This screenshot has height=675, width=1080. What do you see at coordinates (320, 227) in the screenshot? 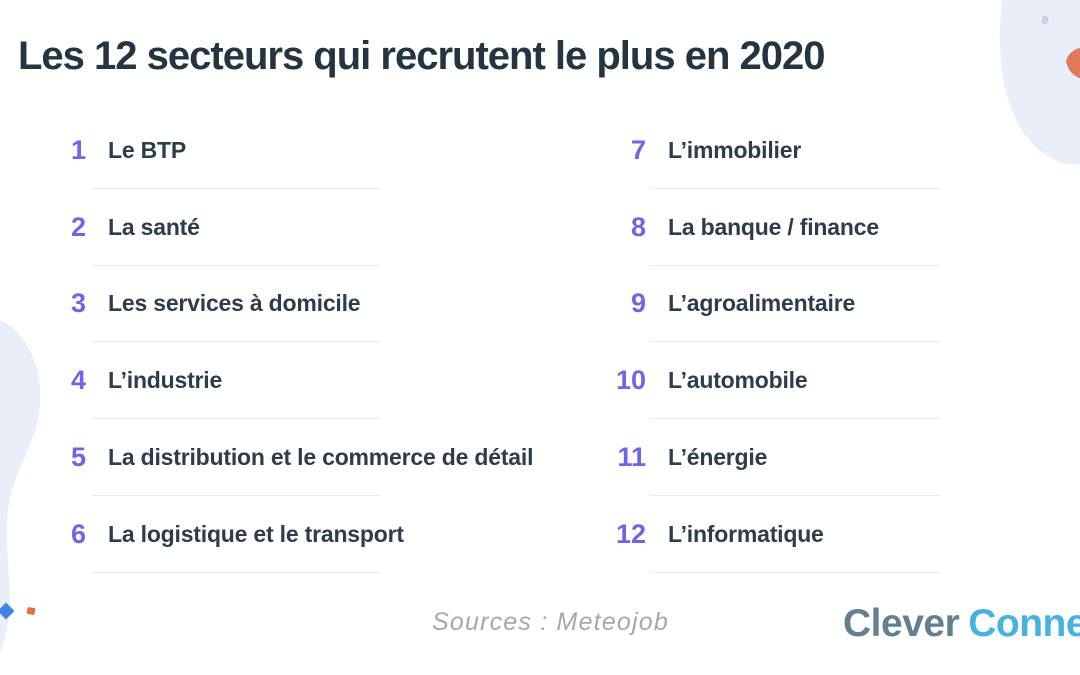
I see `list-item: 2 La santé` at bounding box center [320, 227].